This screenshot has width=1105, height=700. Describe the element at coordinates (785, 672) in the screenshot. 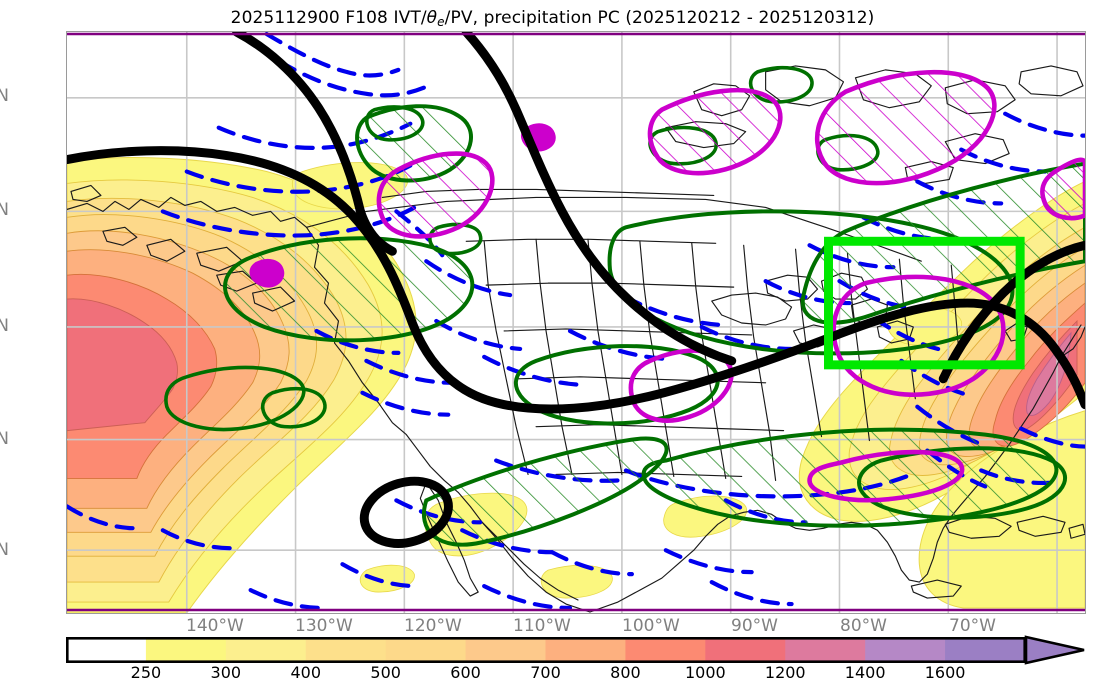

I see `colorbar-tick-1200: 1200` at that location.